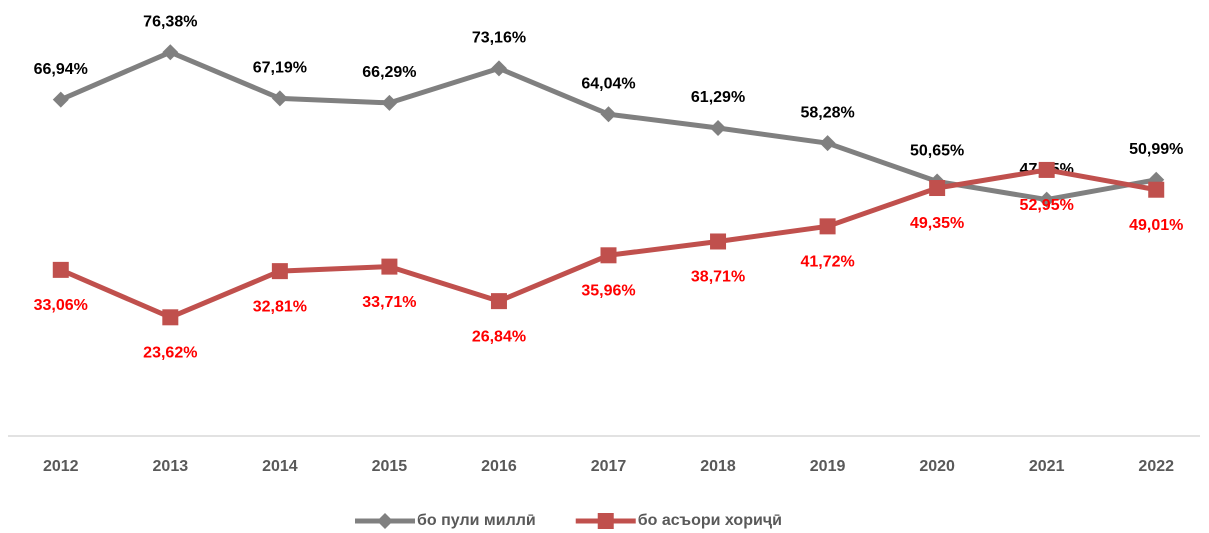 The image size is (1209, 533). Describe the element at coordinates (499, 336) in the screenshot. I see `data-label: 26,84%` at that location.